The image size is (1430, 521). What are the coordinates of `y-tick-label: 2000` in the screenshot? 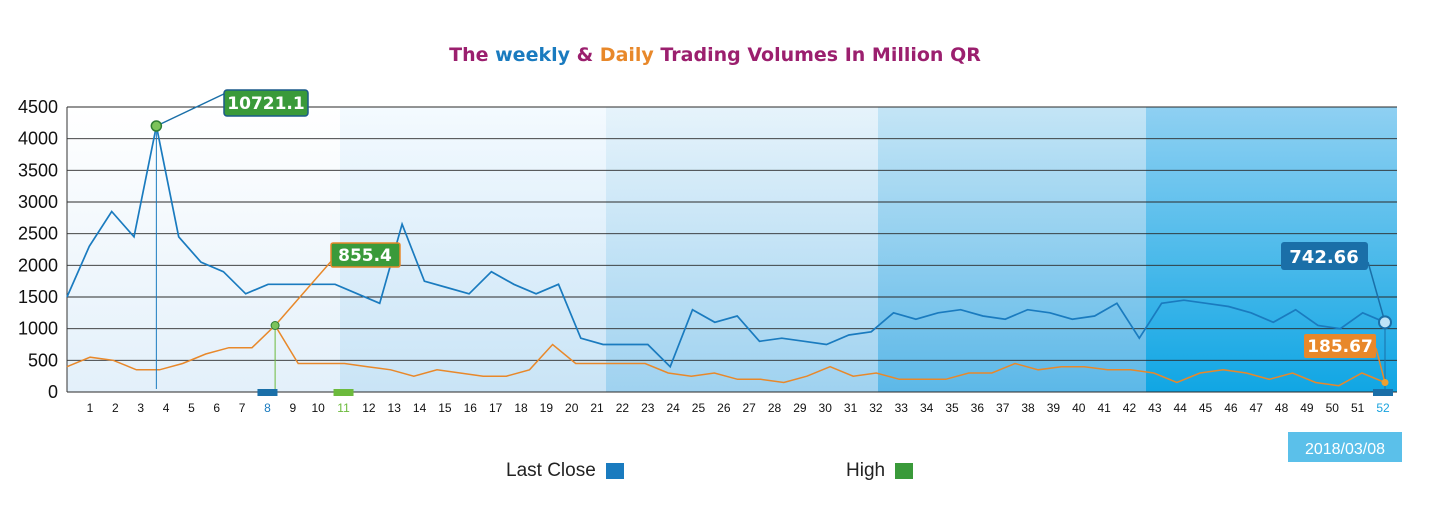 It's located at (38, 265).